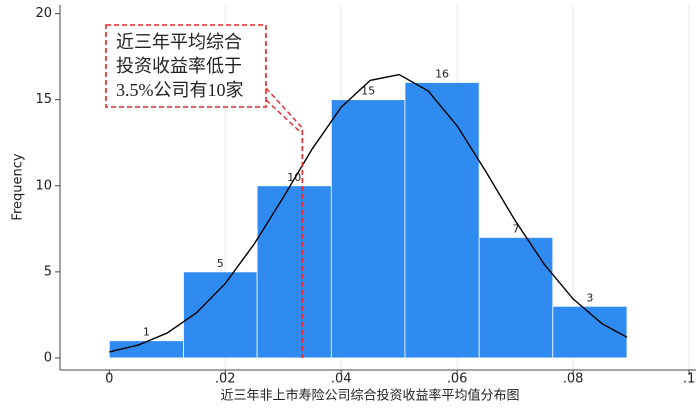 The width and height of the screenshot is (700, 411). What do you see at coordinates (225, 379) in the screenshot?
I see `x-tick-label: .02` at bounding box center [225, 379].